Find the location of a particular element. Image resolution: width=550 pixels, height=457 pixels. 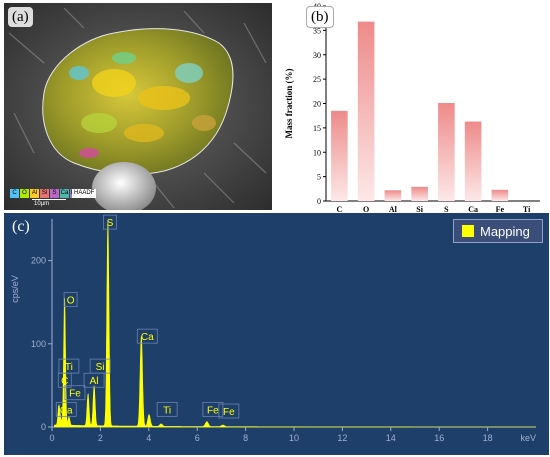

x-tick-label: 16 is located at coordinates (439, 438).